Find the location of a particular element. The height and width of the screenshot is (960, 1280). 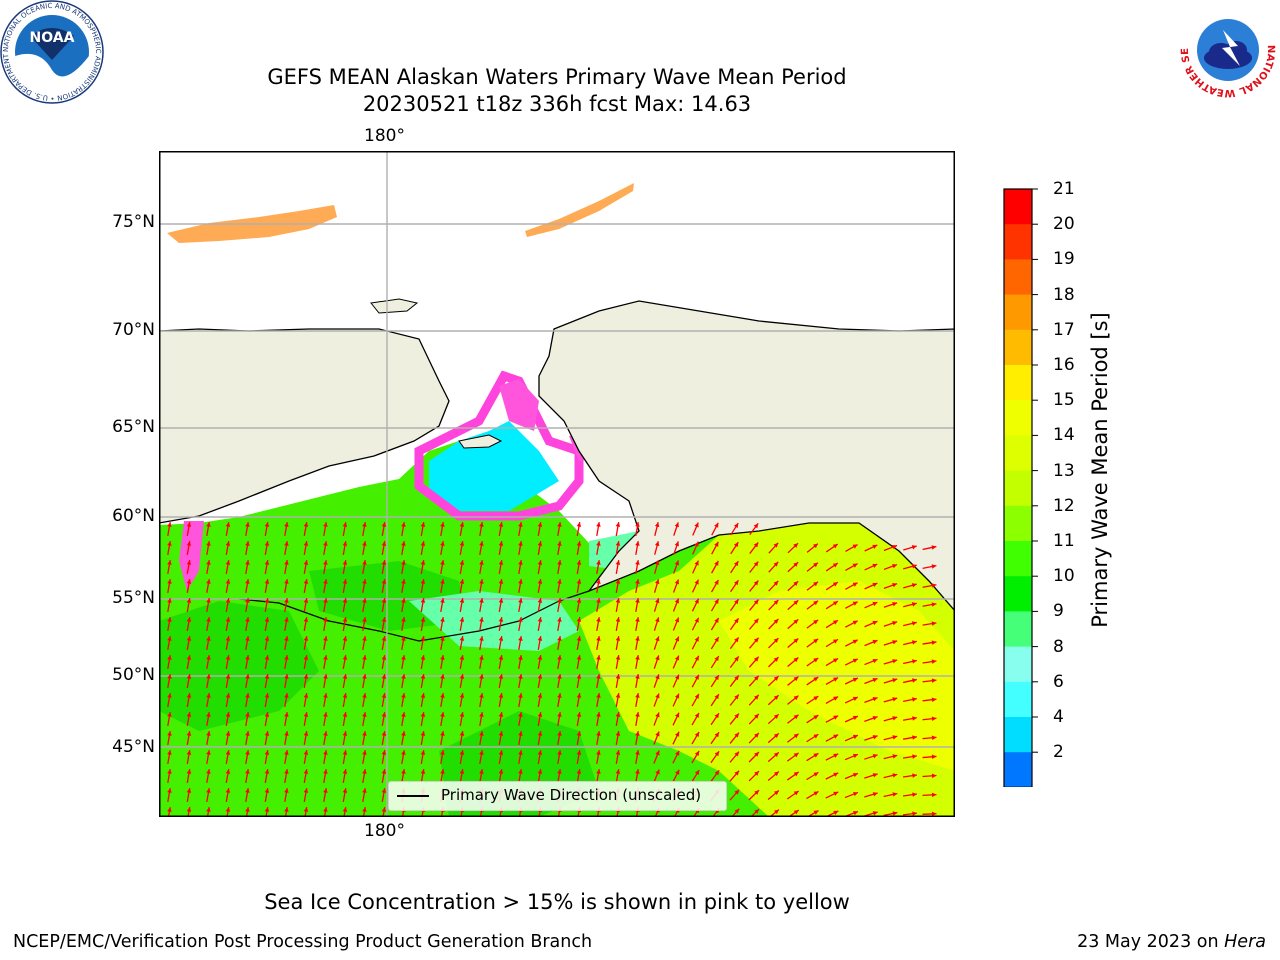

colorbar-tick-label: 17 is located at coordinates (1064, 329).